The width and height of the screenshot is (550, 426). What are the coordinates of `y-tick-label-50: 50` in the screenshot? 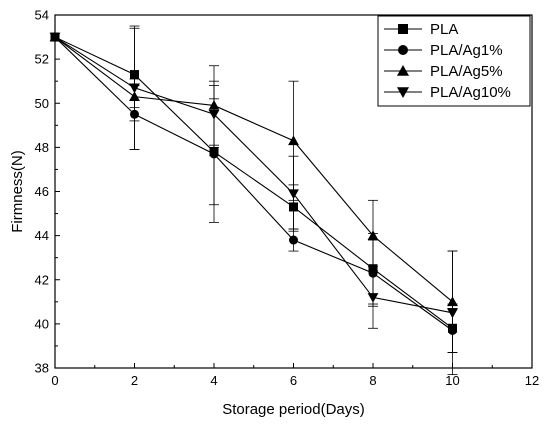 It's located at (42, 103).